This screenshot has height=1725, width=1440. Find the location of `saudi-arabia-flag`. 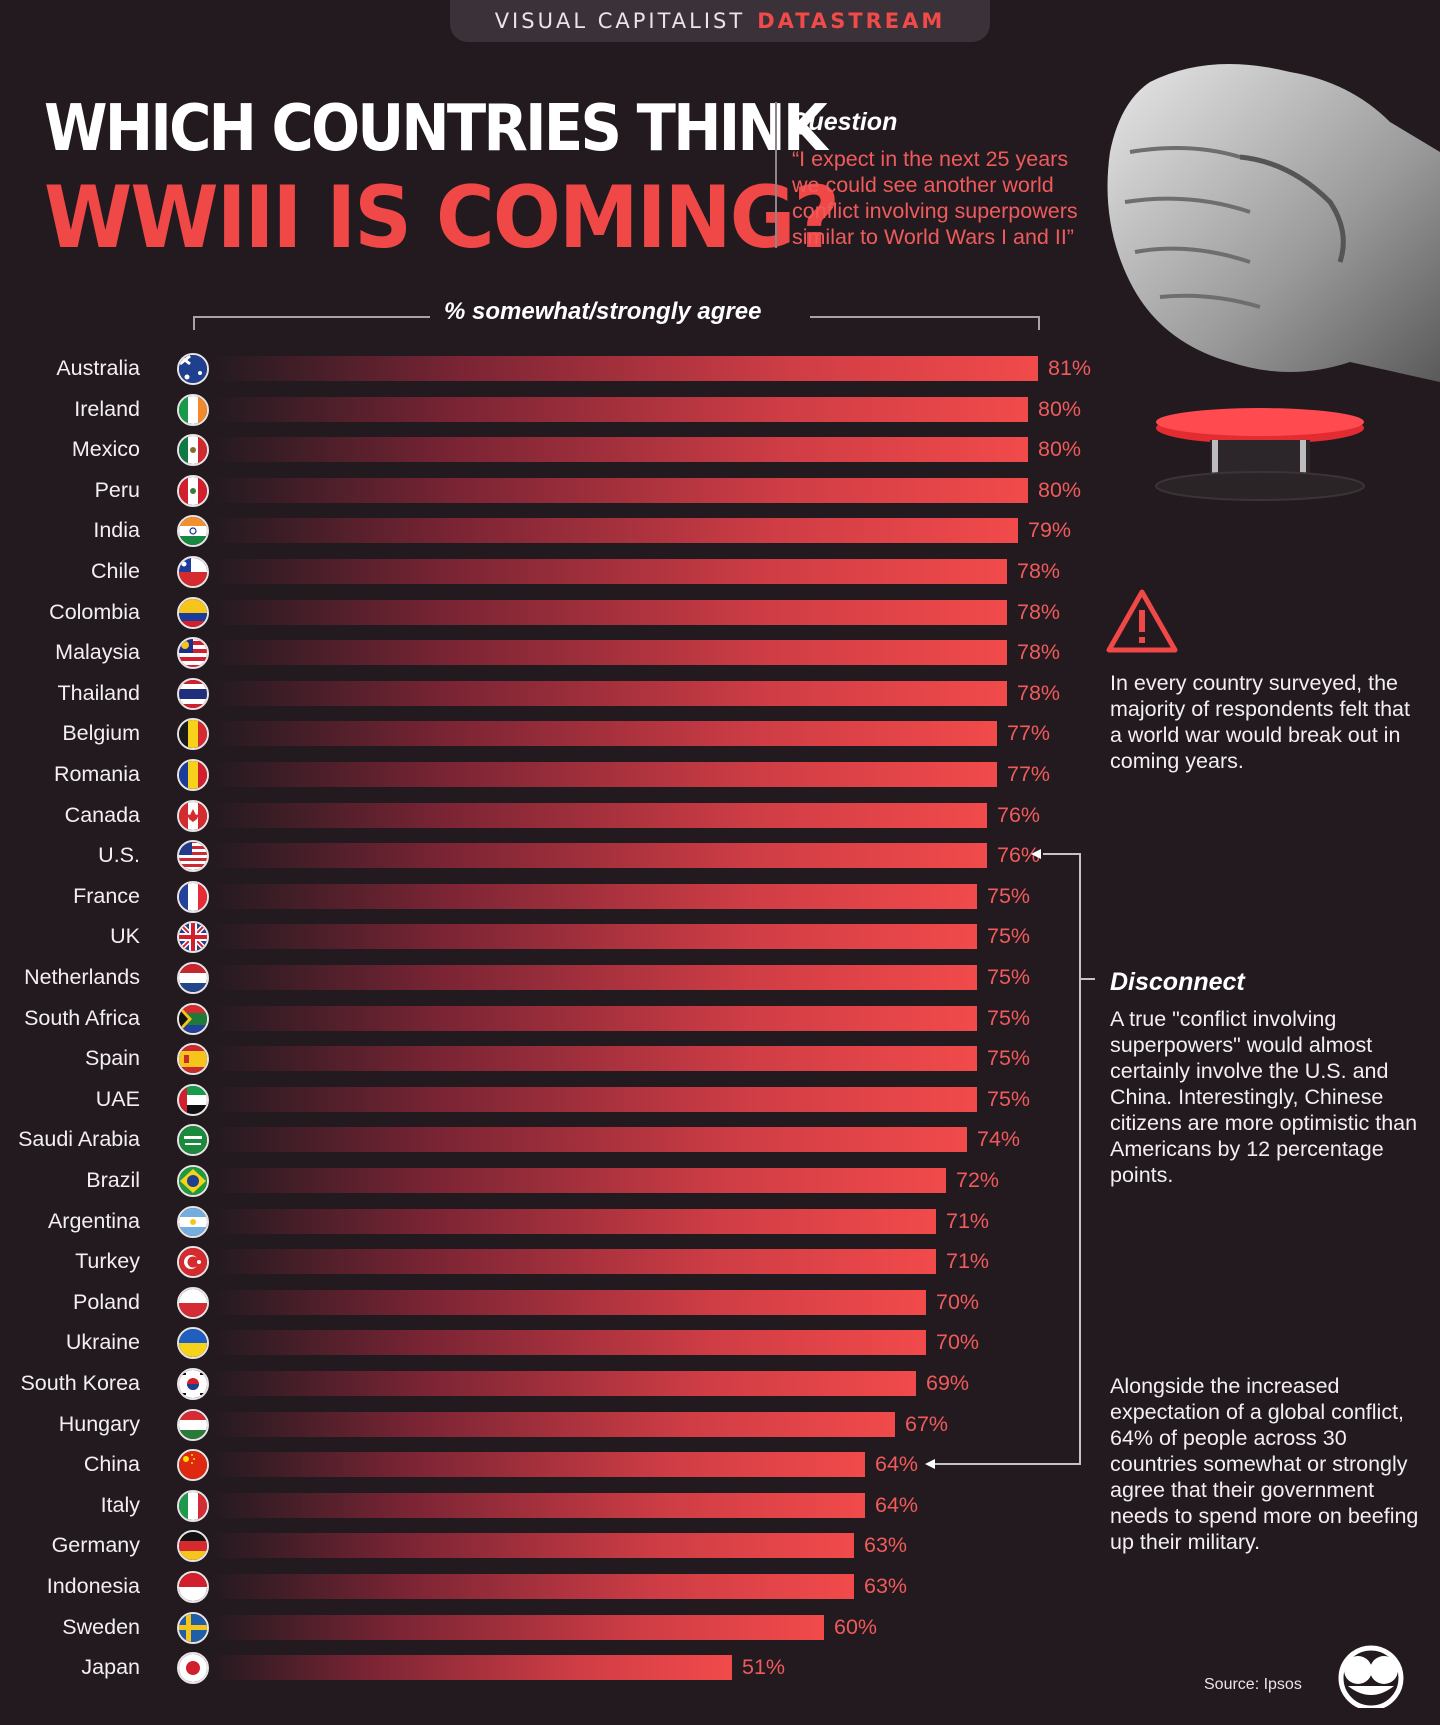

saudi-arabia-flag is located at coordinates (193, 1140).